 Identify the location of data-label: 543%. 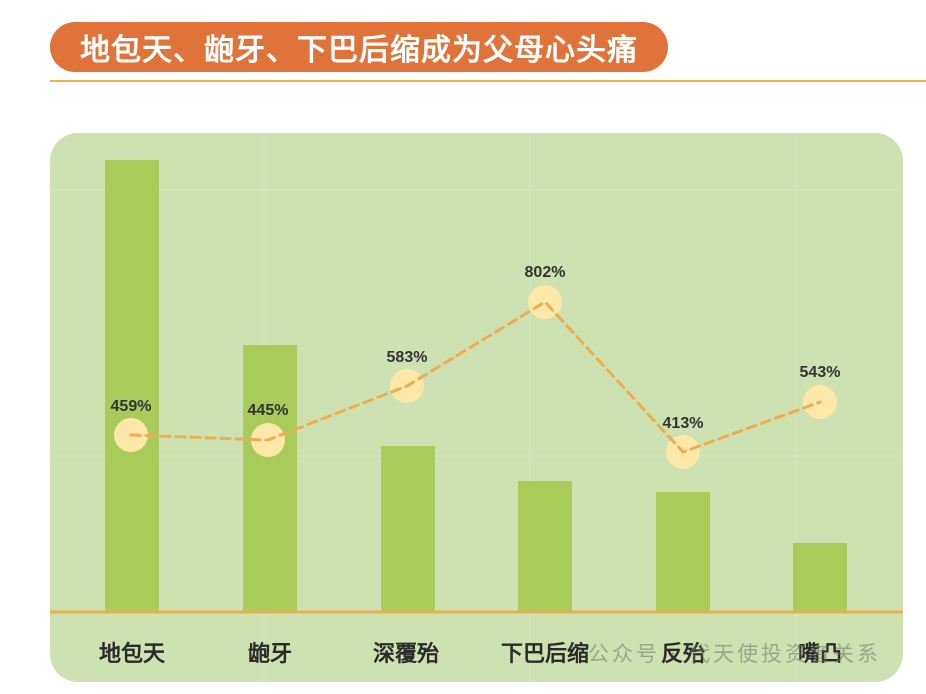
(820, 372).